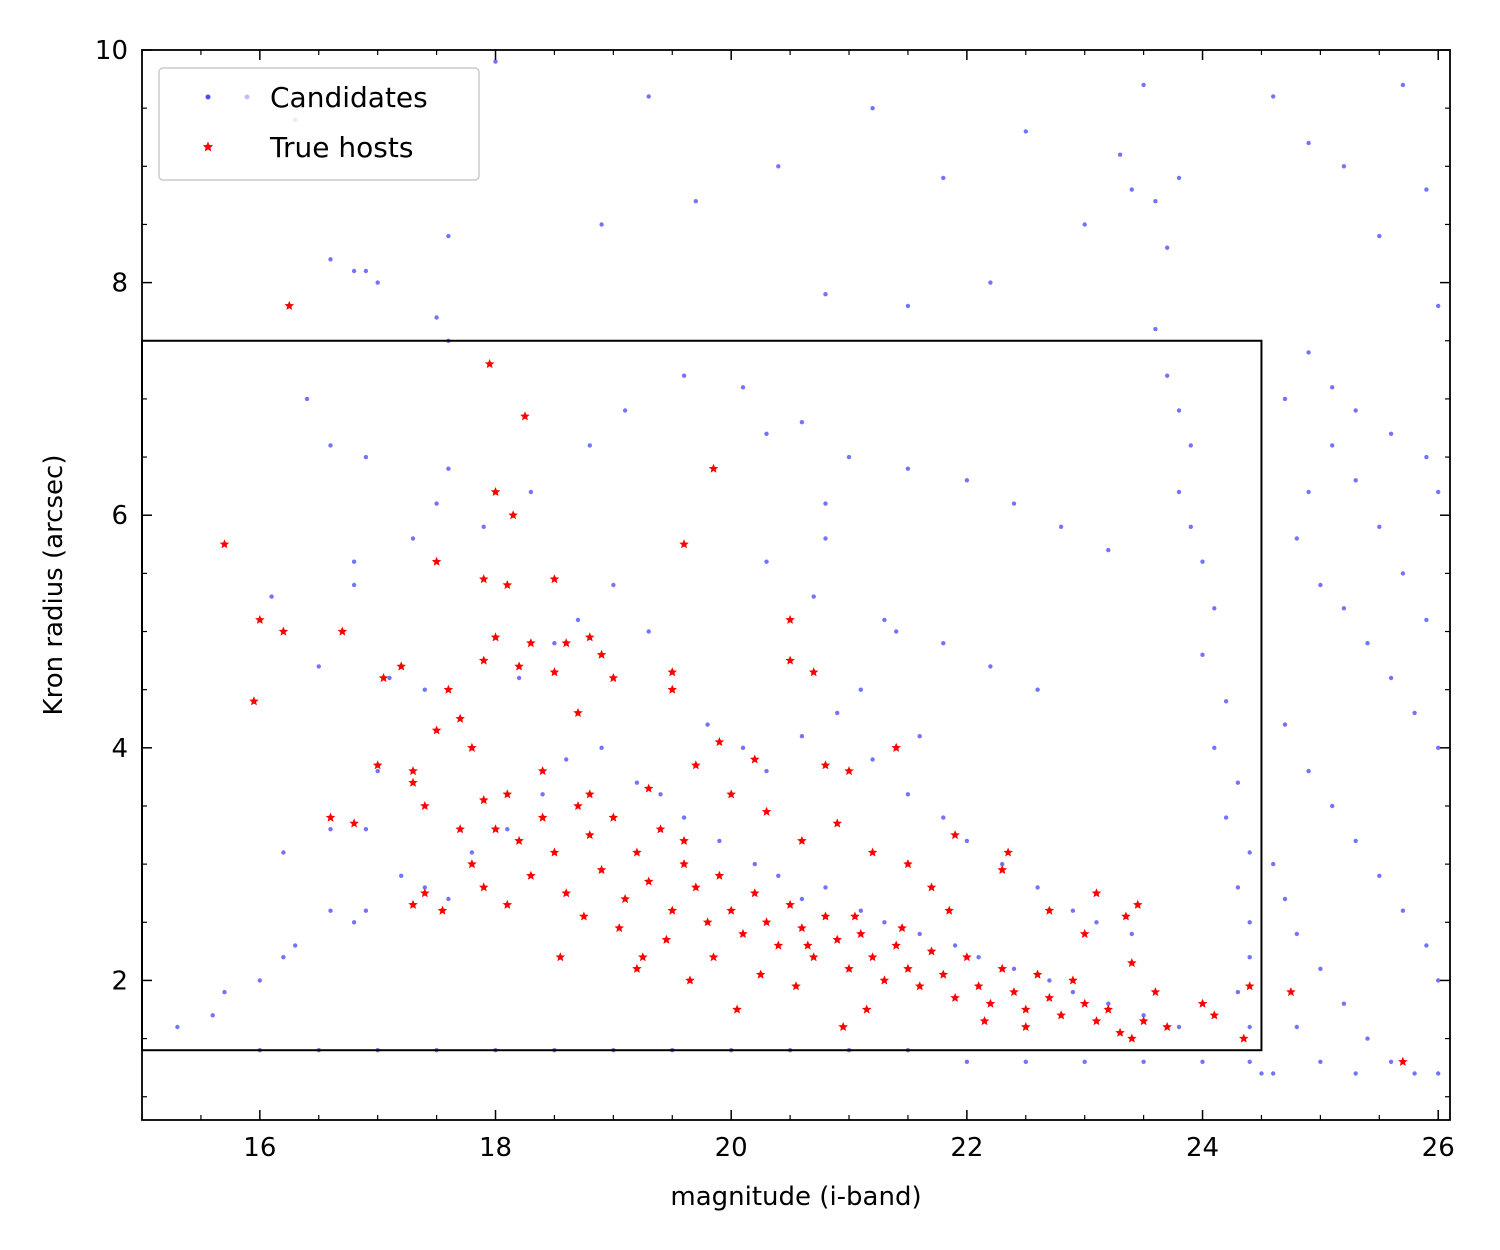 The width and height of the screenshot is (1500, 1250). I want to click on legend-entries: Candidates True hosts, so click(315, 122).